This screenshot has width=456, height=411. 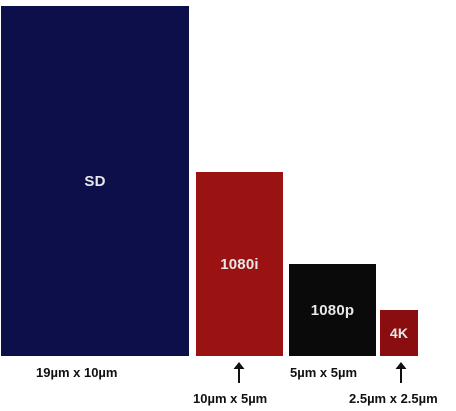 I want to click on bar-label: SD, so click(x=95, y=181).